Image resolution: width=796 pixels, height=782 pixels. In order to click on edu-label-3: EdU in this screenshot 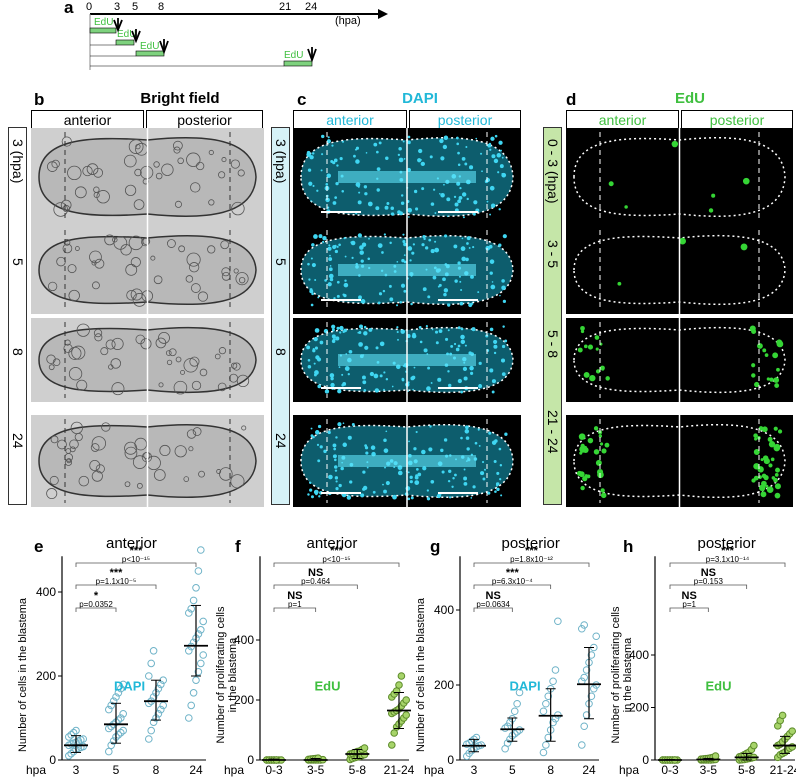, I will do `click(149, 46)`.